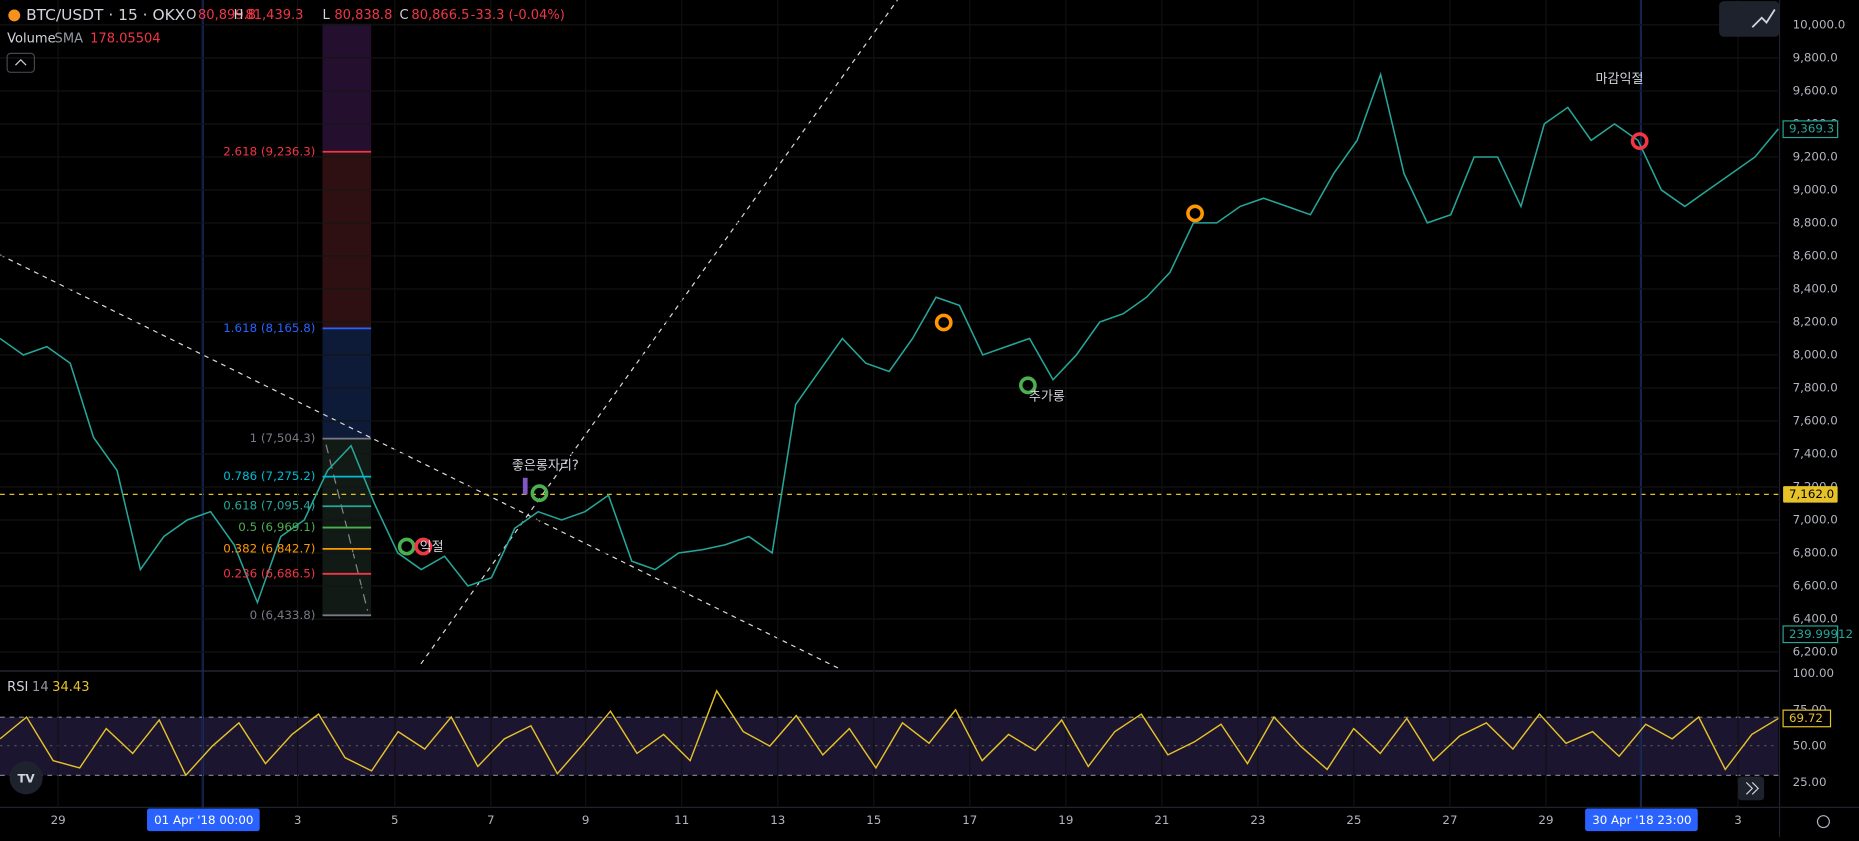  I want to click on tv-logo, so click(26, 778).